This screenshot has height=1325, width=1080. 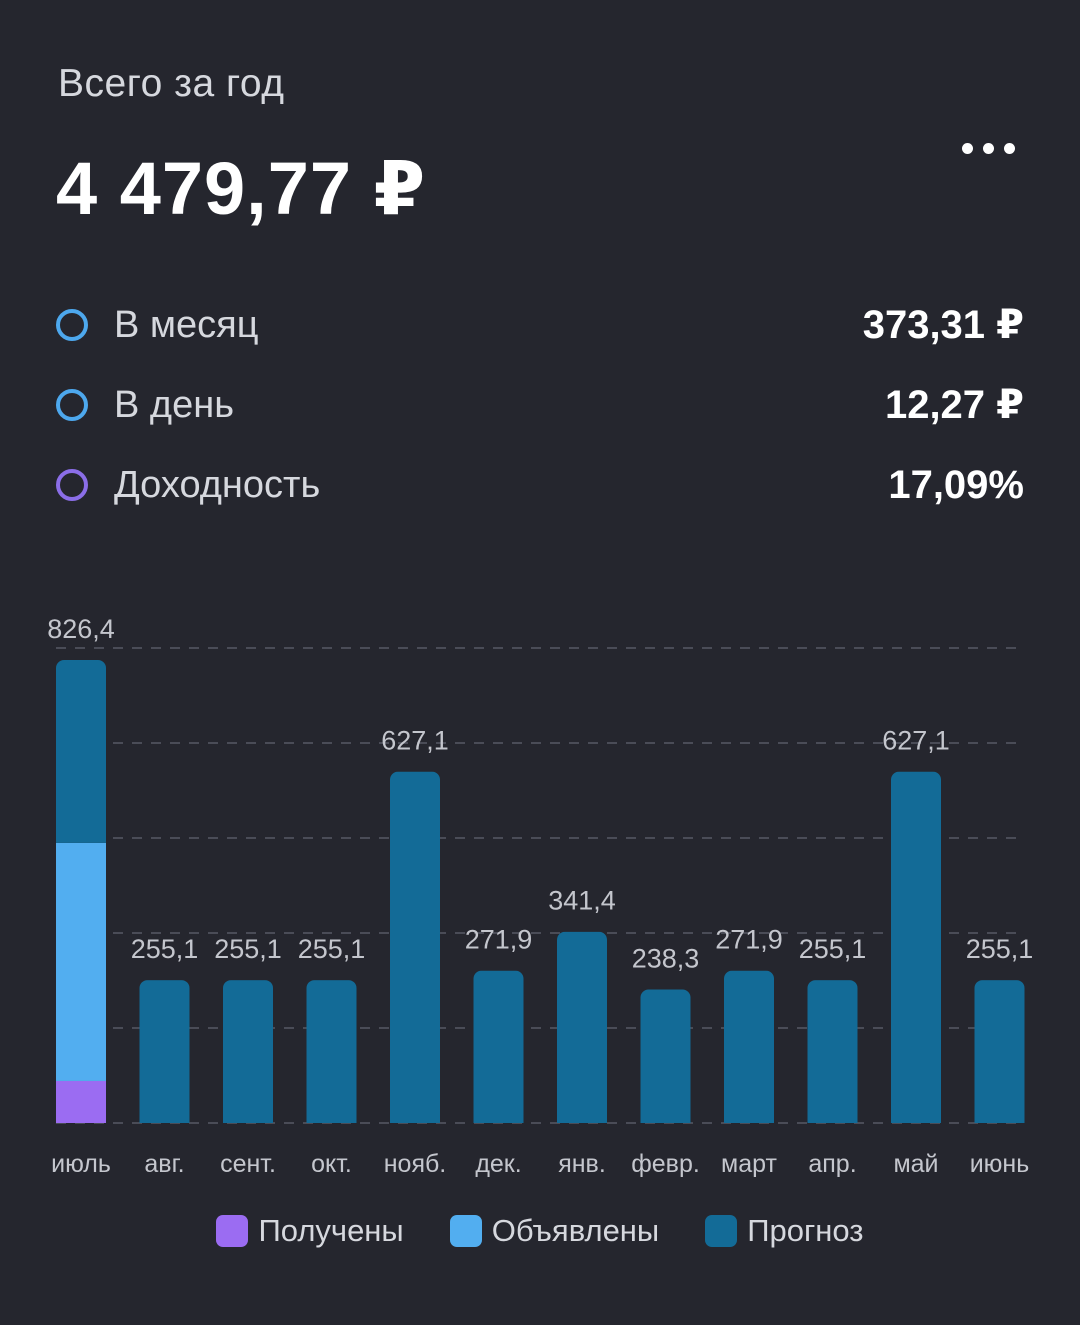 What do you see at coordinates (1000, 1164) in the screenshot?
I see `x-tick-label: июнь` at bounding box center [1000, 1164].